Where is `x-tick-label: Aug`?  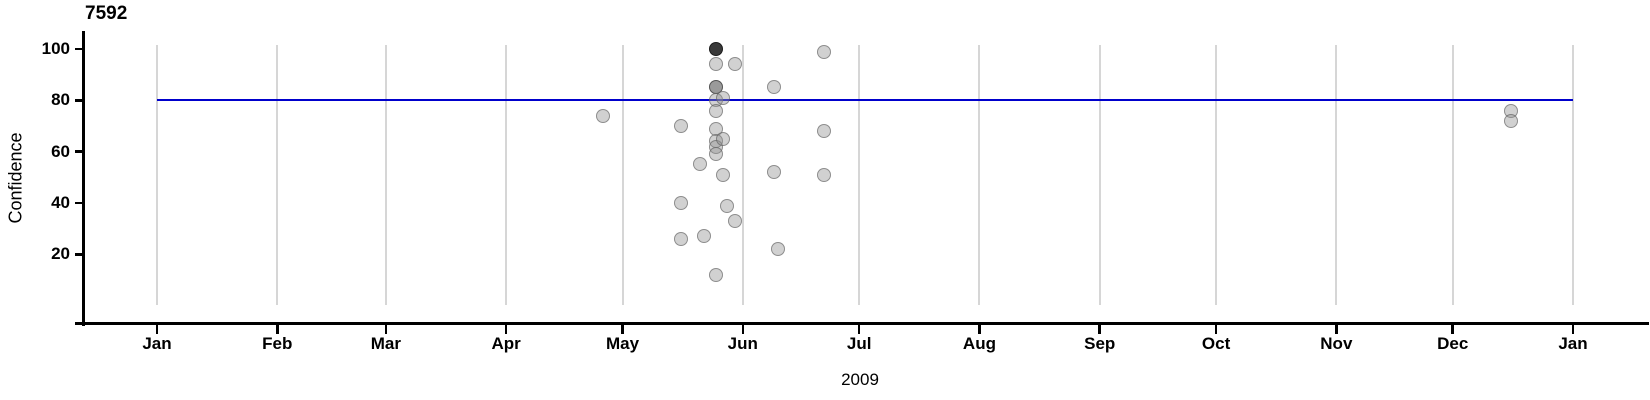 x-tick-label: Aug is located at coordinates (979, 343).